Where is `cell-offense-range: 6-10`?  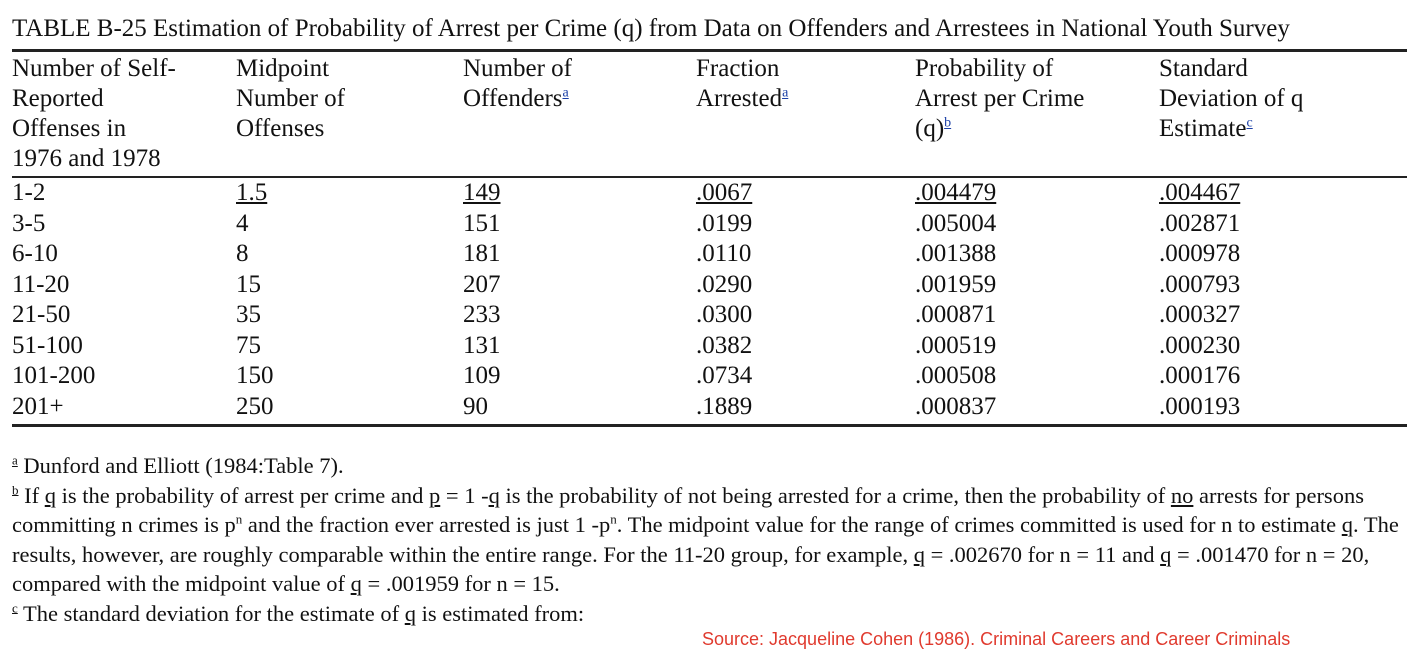 cell-offense-range: 6-10 is located at coordinates (35, 253).